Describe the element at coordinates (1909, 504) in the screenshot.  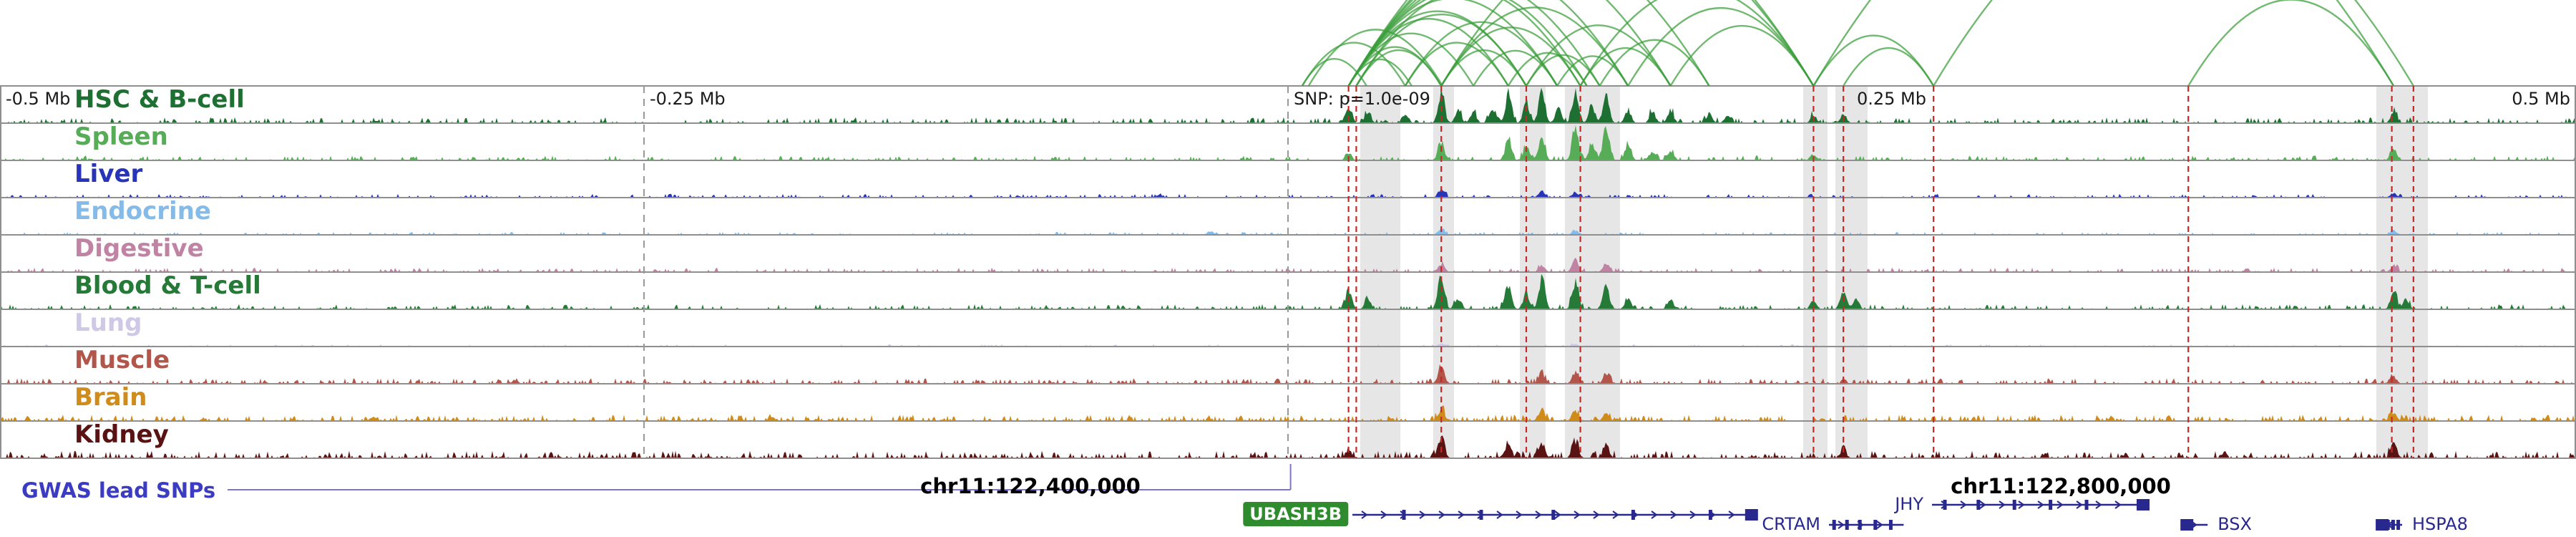
I see `gene-label-jhy: JHY` at that location.